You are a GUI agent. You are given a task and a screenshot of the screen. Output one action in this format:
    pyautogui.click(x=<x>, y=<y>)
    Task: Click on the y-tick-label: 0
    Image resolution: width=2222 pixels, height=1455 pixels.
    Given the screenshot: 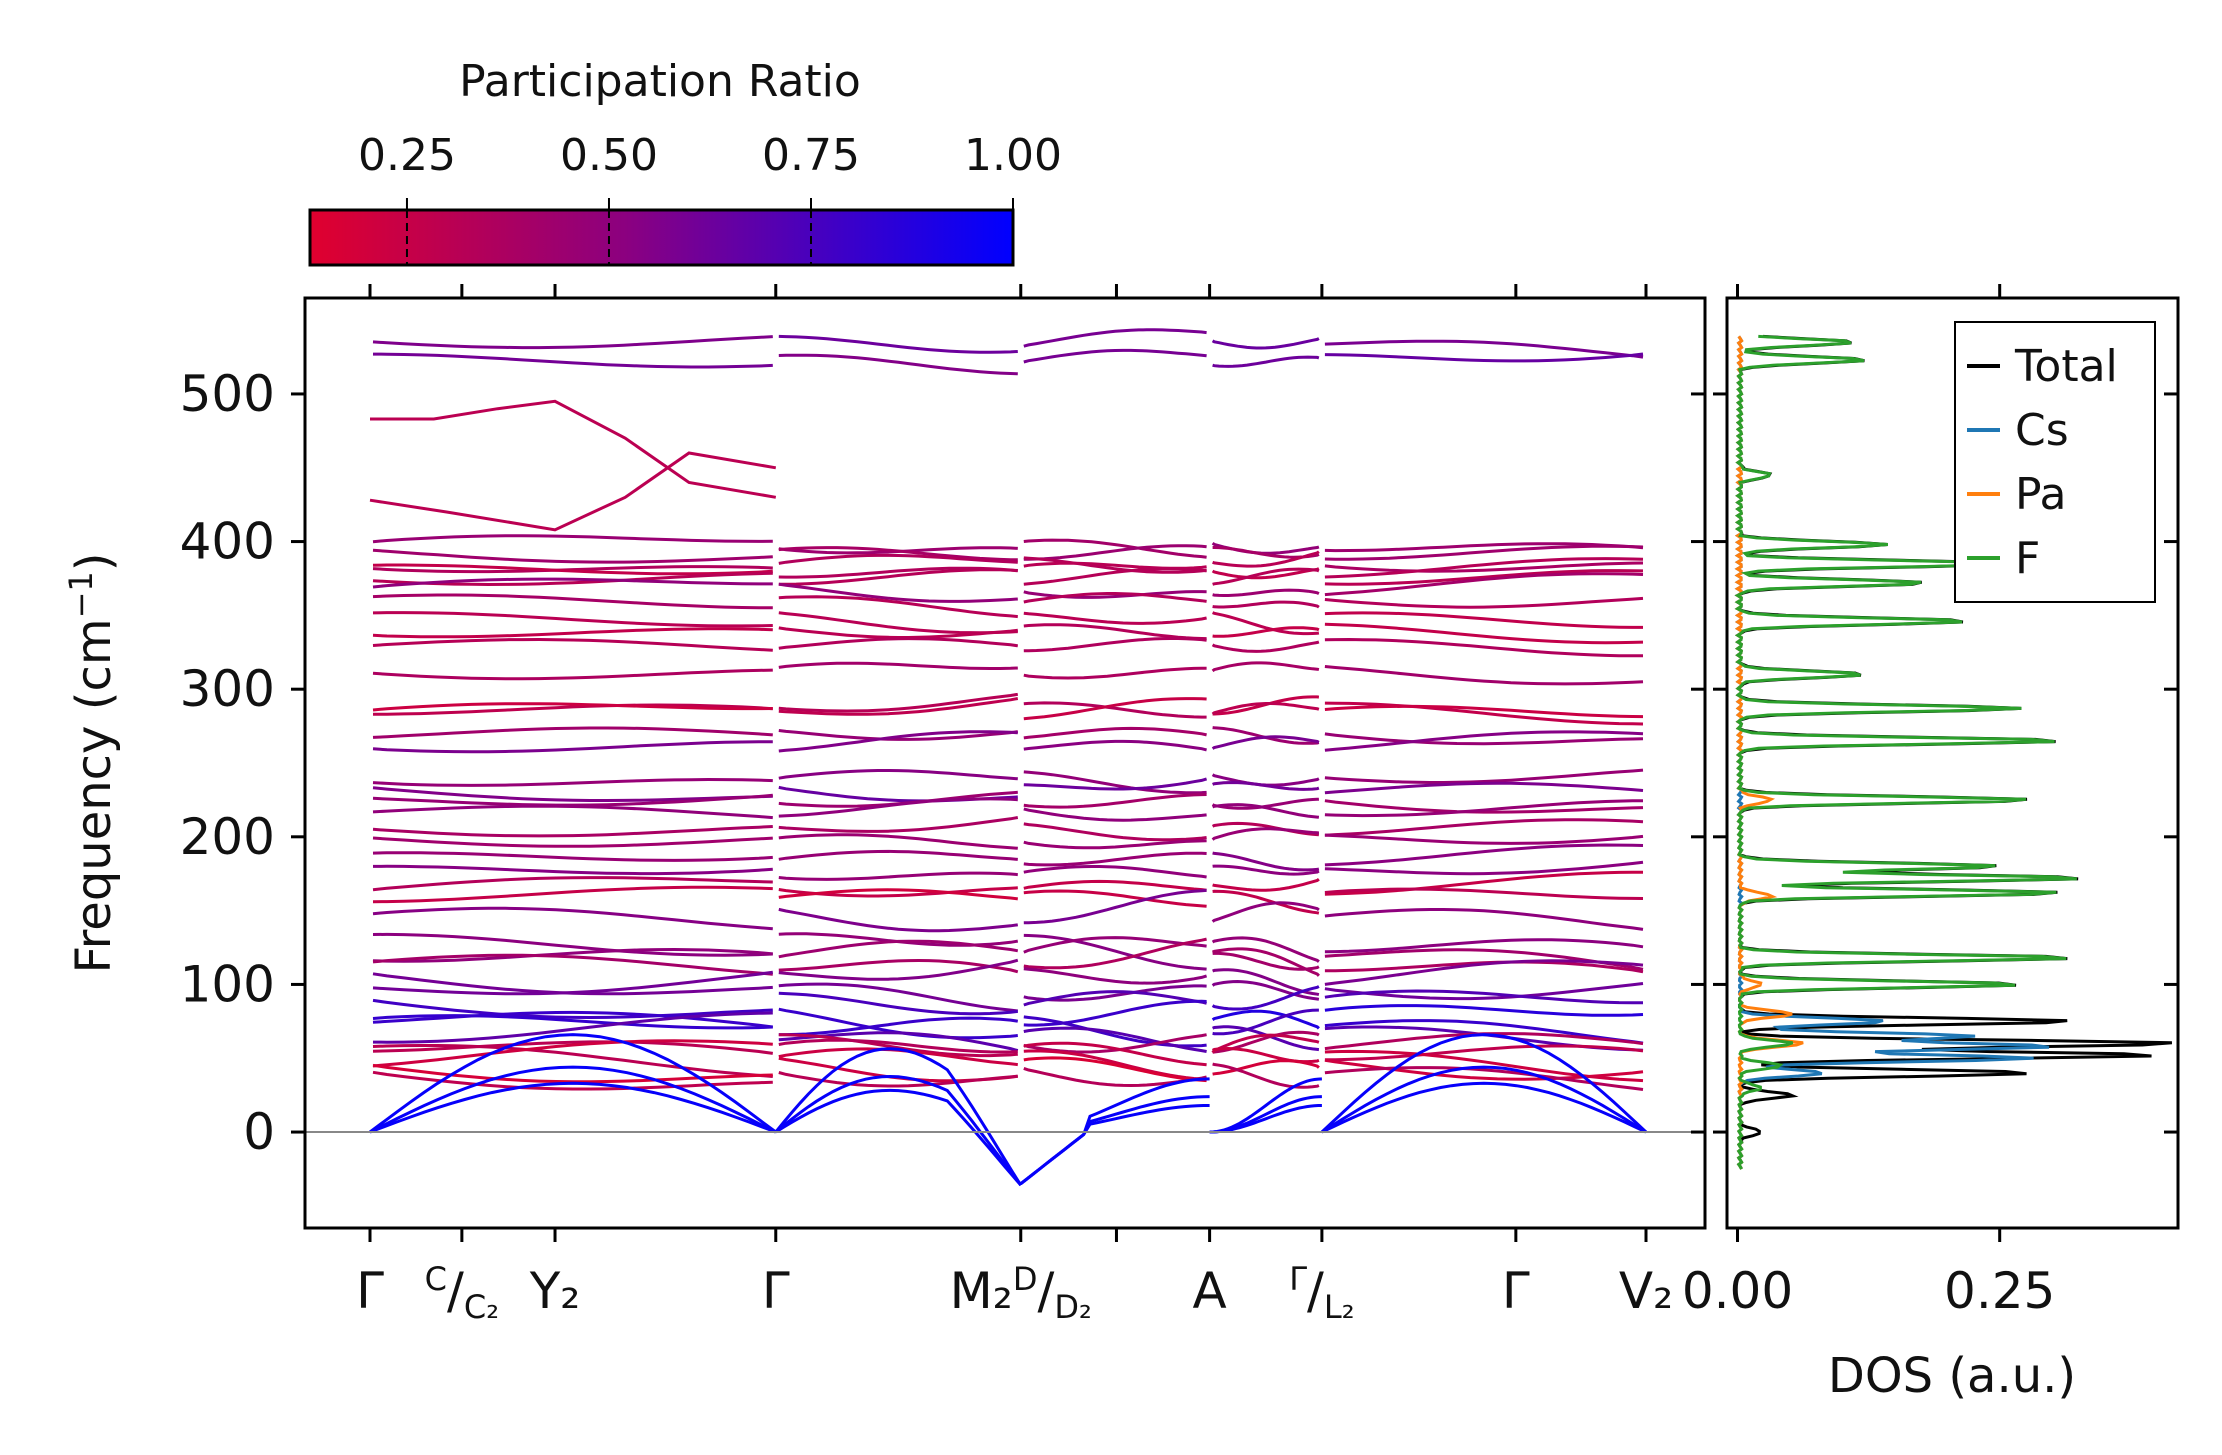 What is the action you would take?
    pyautogui.click(x=259, y=1132)
    